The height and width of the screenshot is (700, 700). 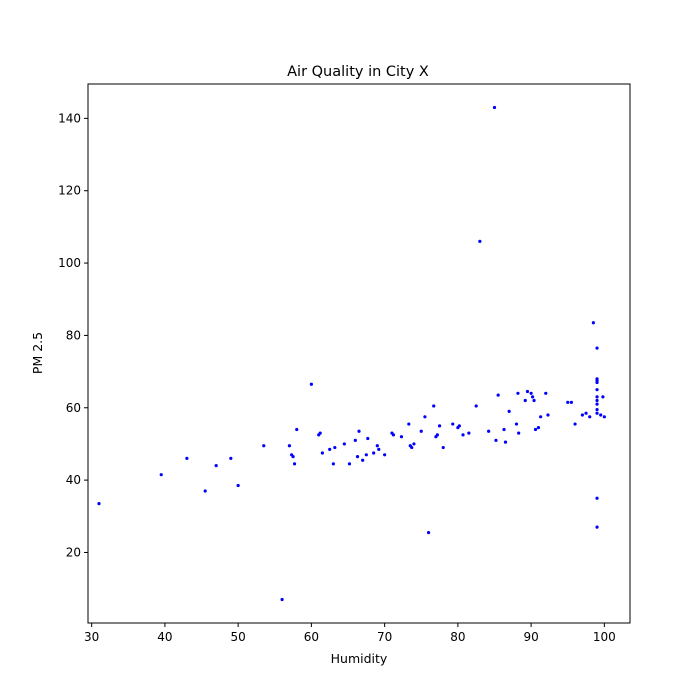 I want to click on x-tick-label: 90, so click(x=530, y=637).